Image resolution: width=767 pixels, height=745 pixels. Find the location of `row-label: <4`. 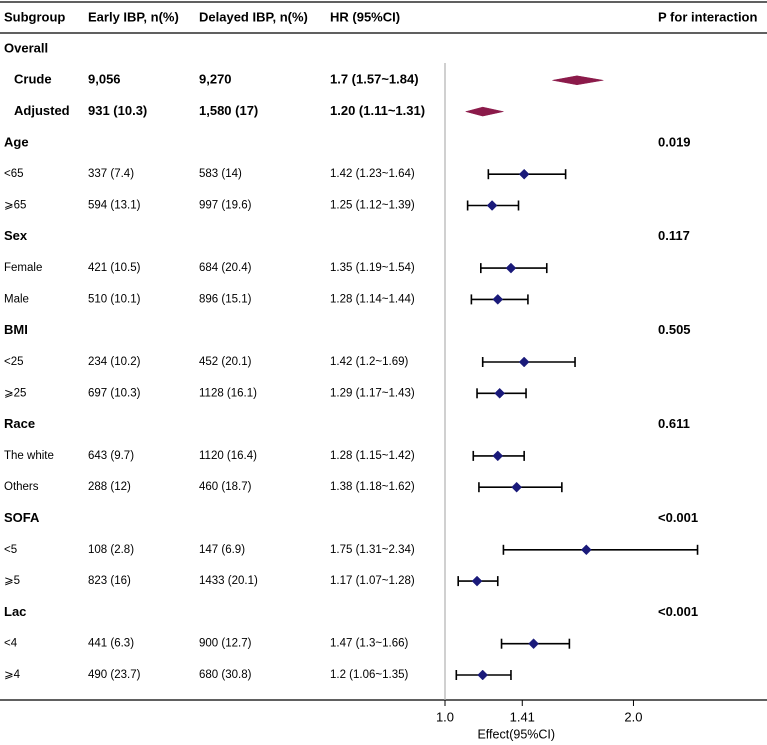

row-label: <4 is located at coordinates (11, 644).